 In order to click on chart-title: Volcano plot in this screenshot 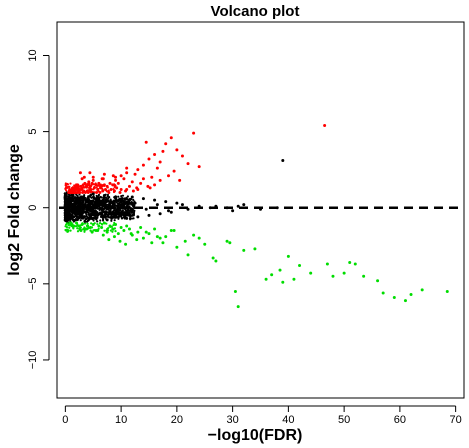, I will do `click(255, 11)`.